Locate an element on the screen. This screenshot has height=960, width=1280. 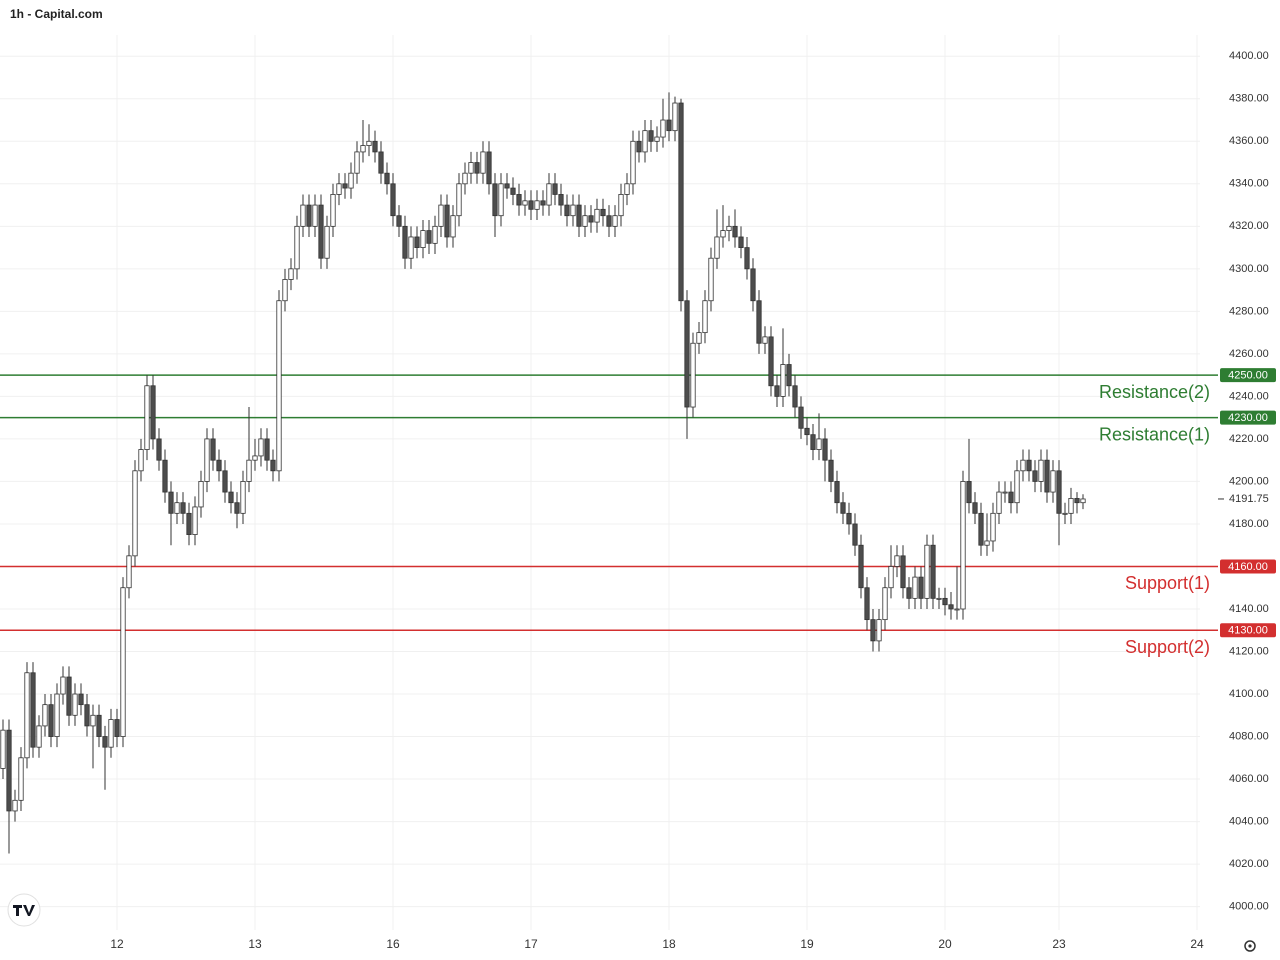
y-tick-label: 4260.00 is located at coordinates (1249, 354).